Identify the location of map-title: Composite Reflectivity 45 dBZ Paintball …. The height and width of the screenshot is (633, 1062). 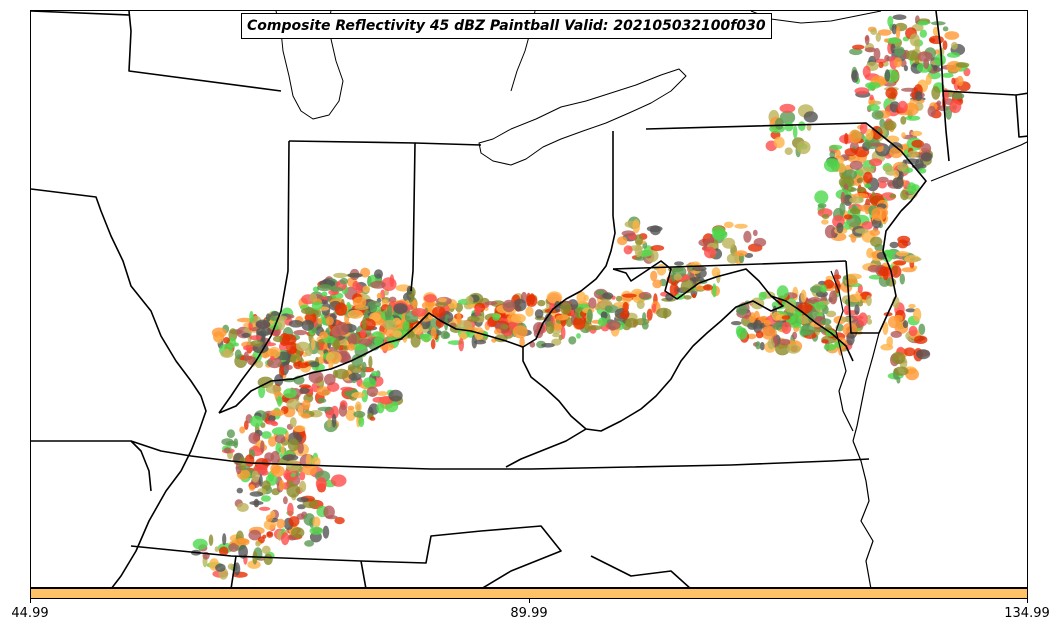
(506, 26).